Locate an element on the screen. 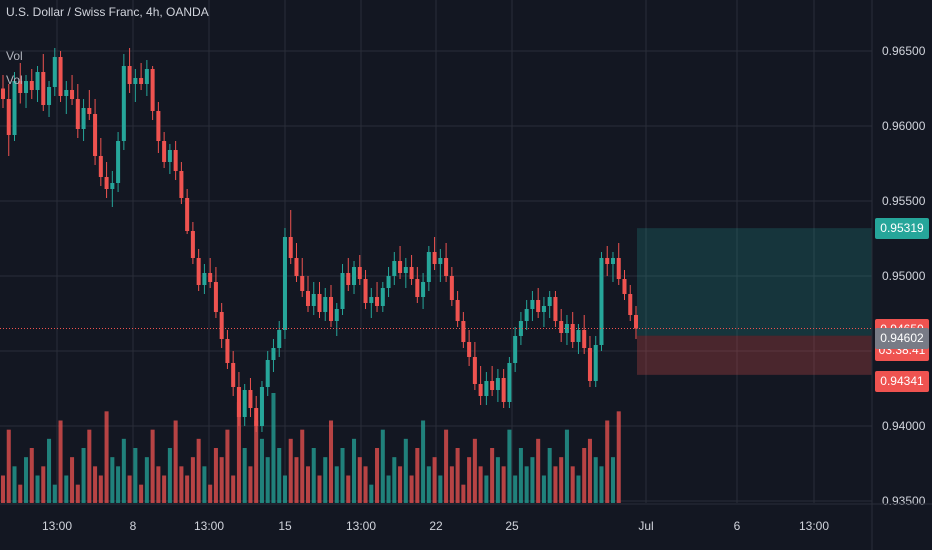  volume-indicator-label-2: Vol is located at coordinates (14, 80).